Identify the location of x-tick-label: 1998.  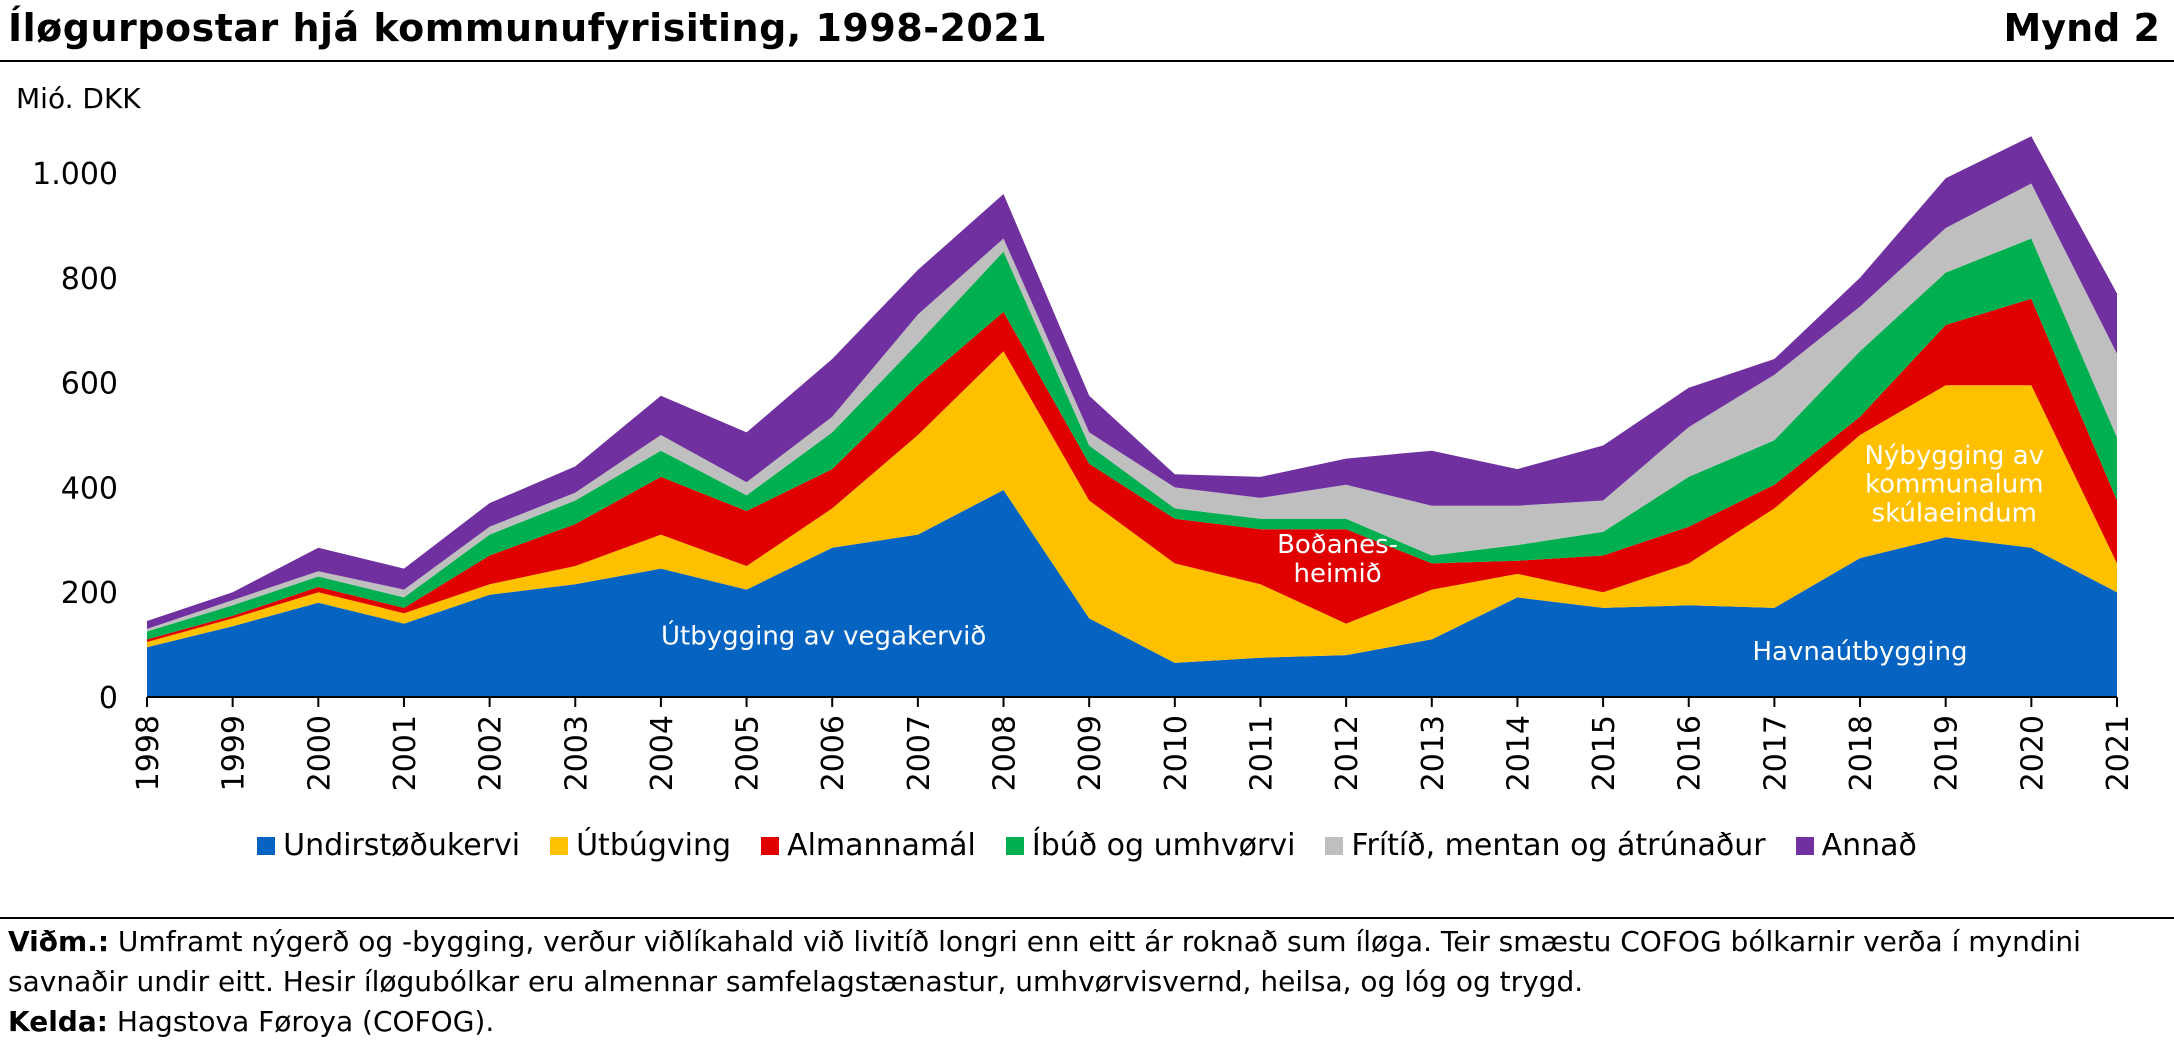
(148, 753).